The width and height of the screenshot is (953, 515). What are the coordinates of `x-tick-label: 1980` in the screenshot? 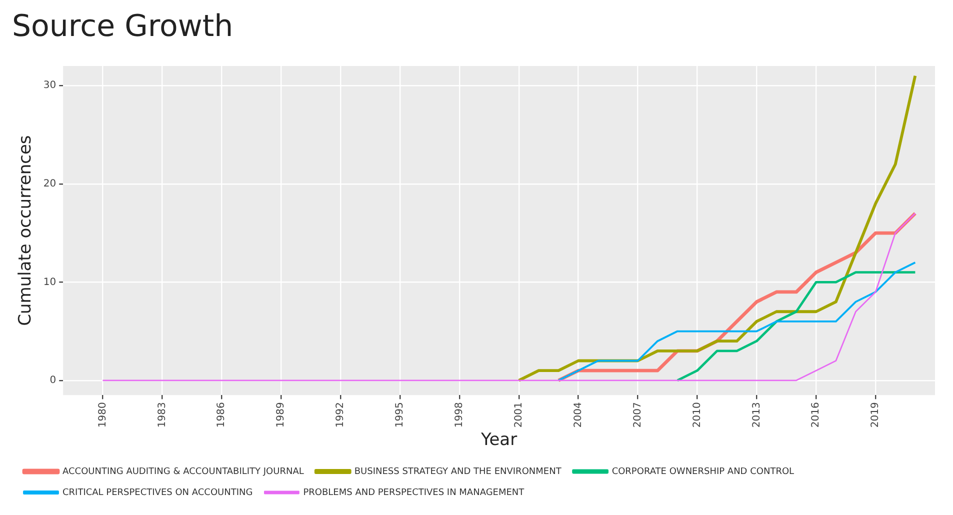 It's located at (102, 415).